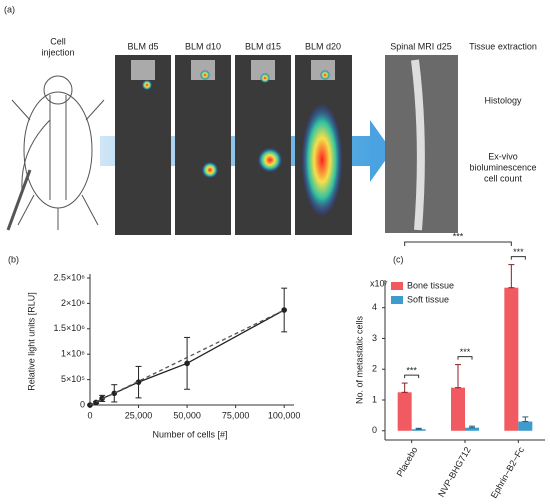 This screenshot has width=550, height=504. I want to click on caption: Ex-vivo, so click(503, 156).